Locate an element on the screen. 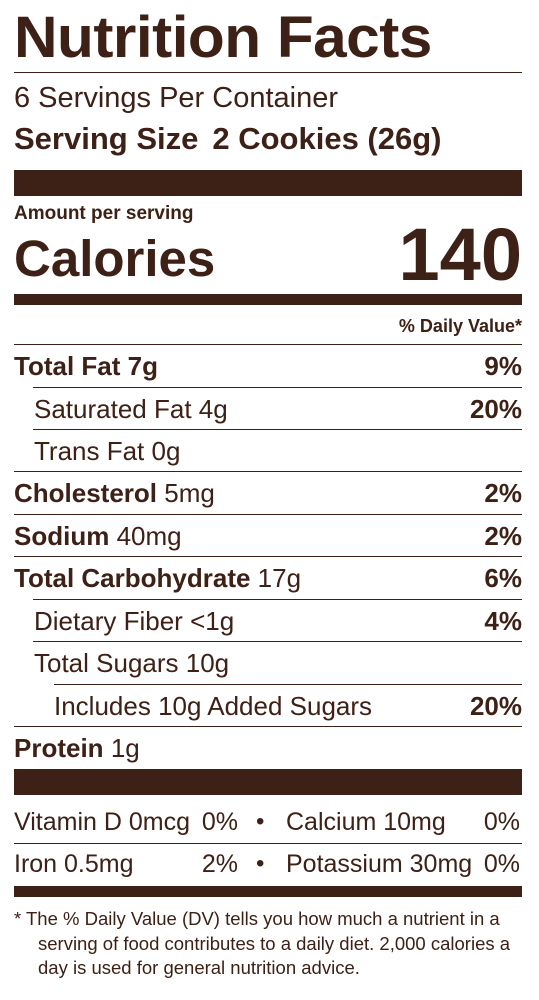 Image resolution: width=539 pixels, height=1000 pixels. nutrient-percent: 9% is located at coordinates (503, 366).